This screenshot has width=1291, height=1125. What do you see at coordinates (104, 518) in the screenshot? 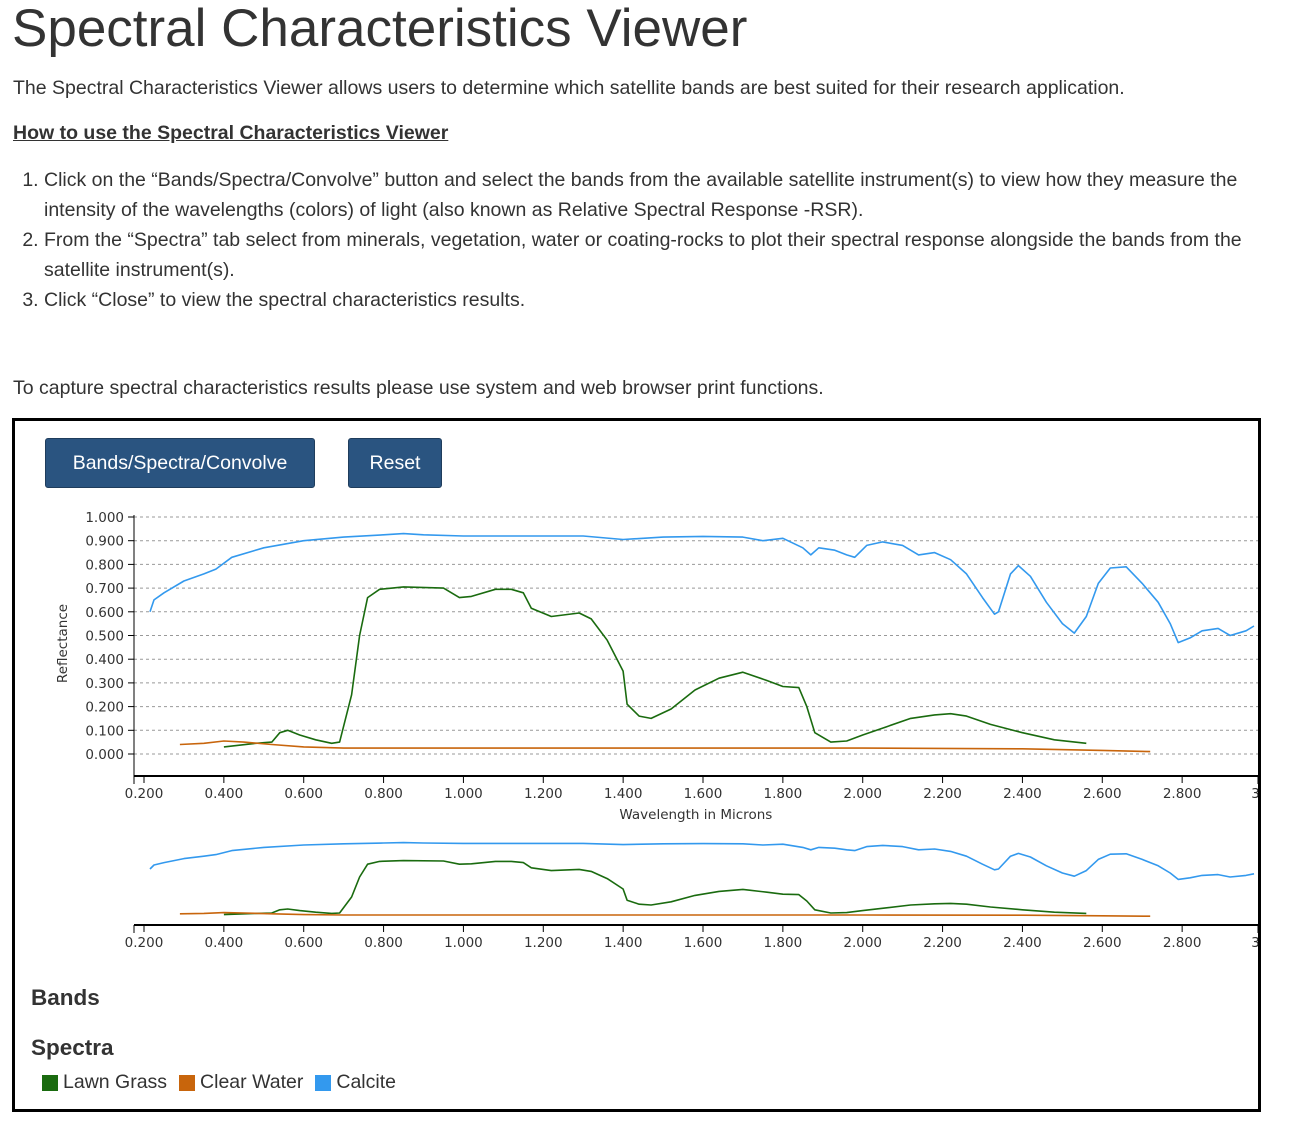
I see `y-tick-label: 1.000` at bounding box center [104, 518].